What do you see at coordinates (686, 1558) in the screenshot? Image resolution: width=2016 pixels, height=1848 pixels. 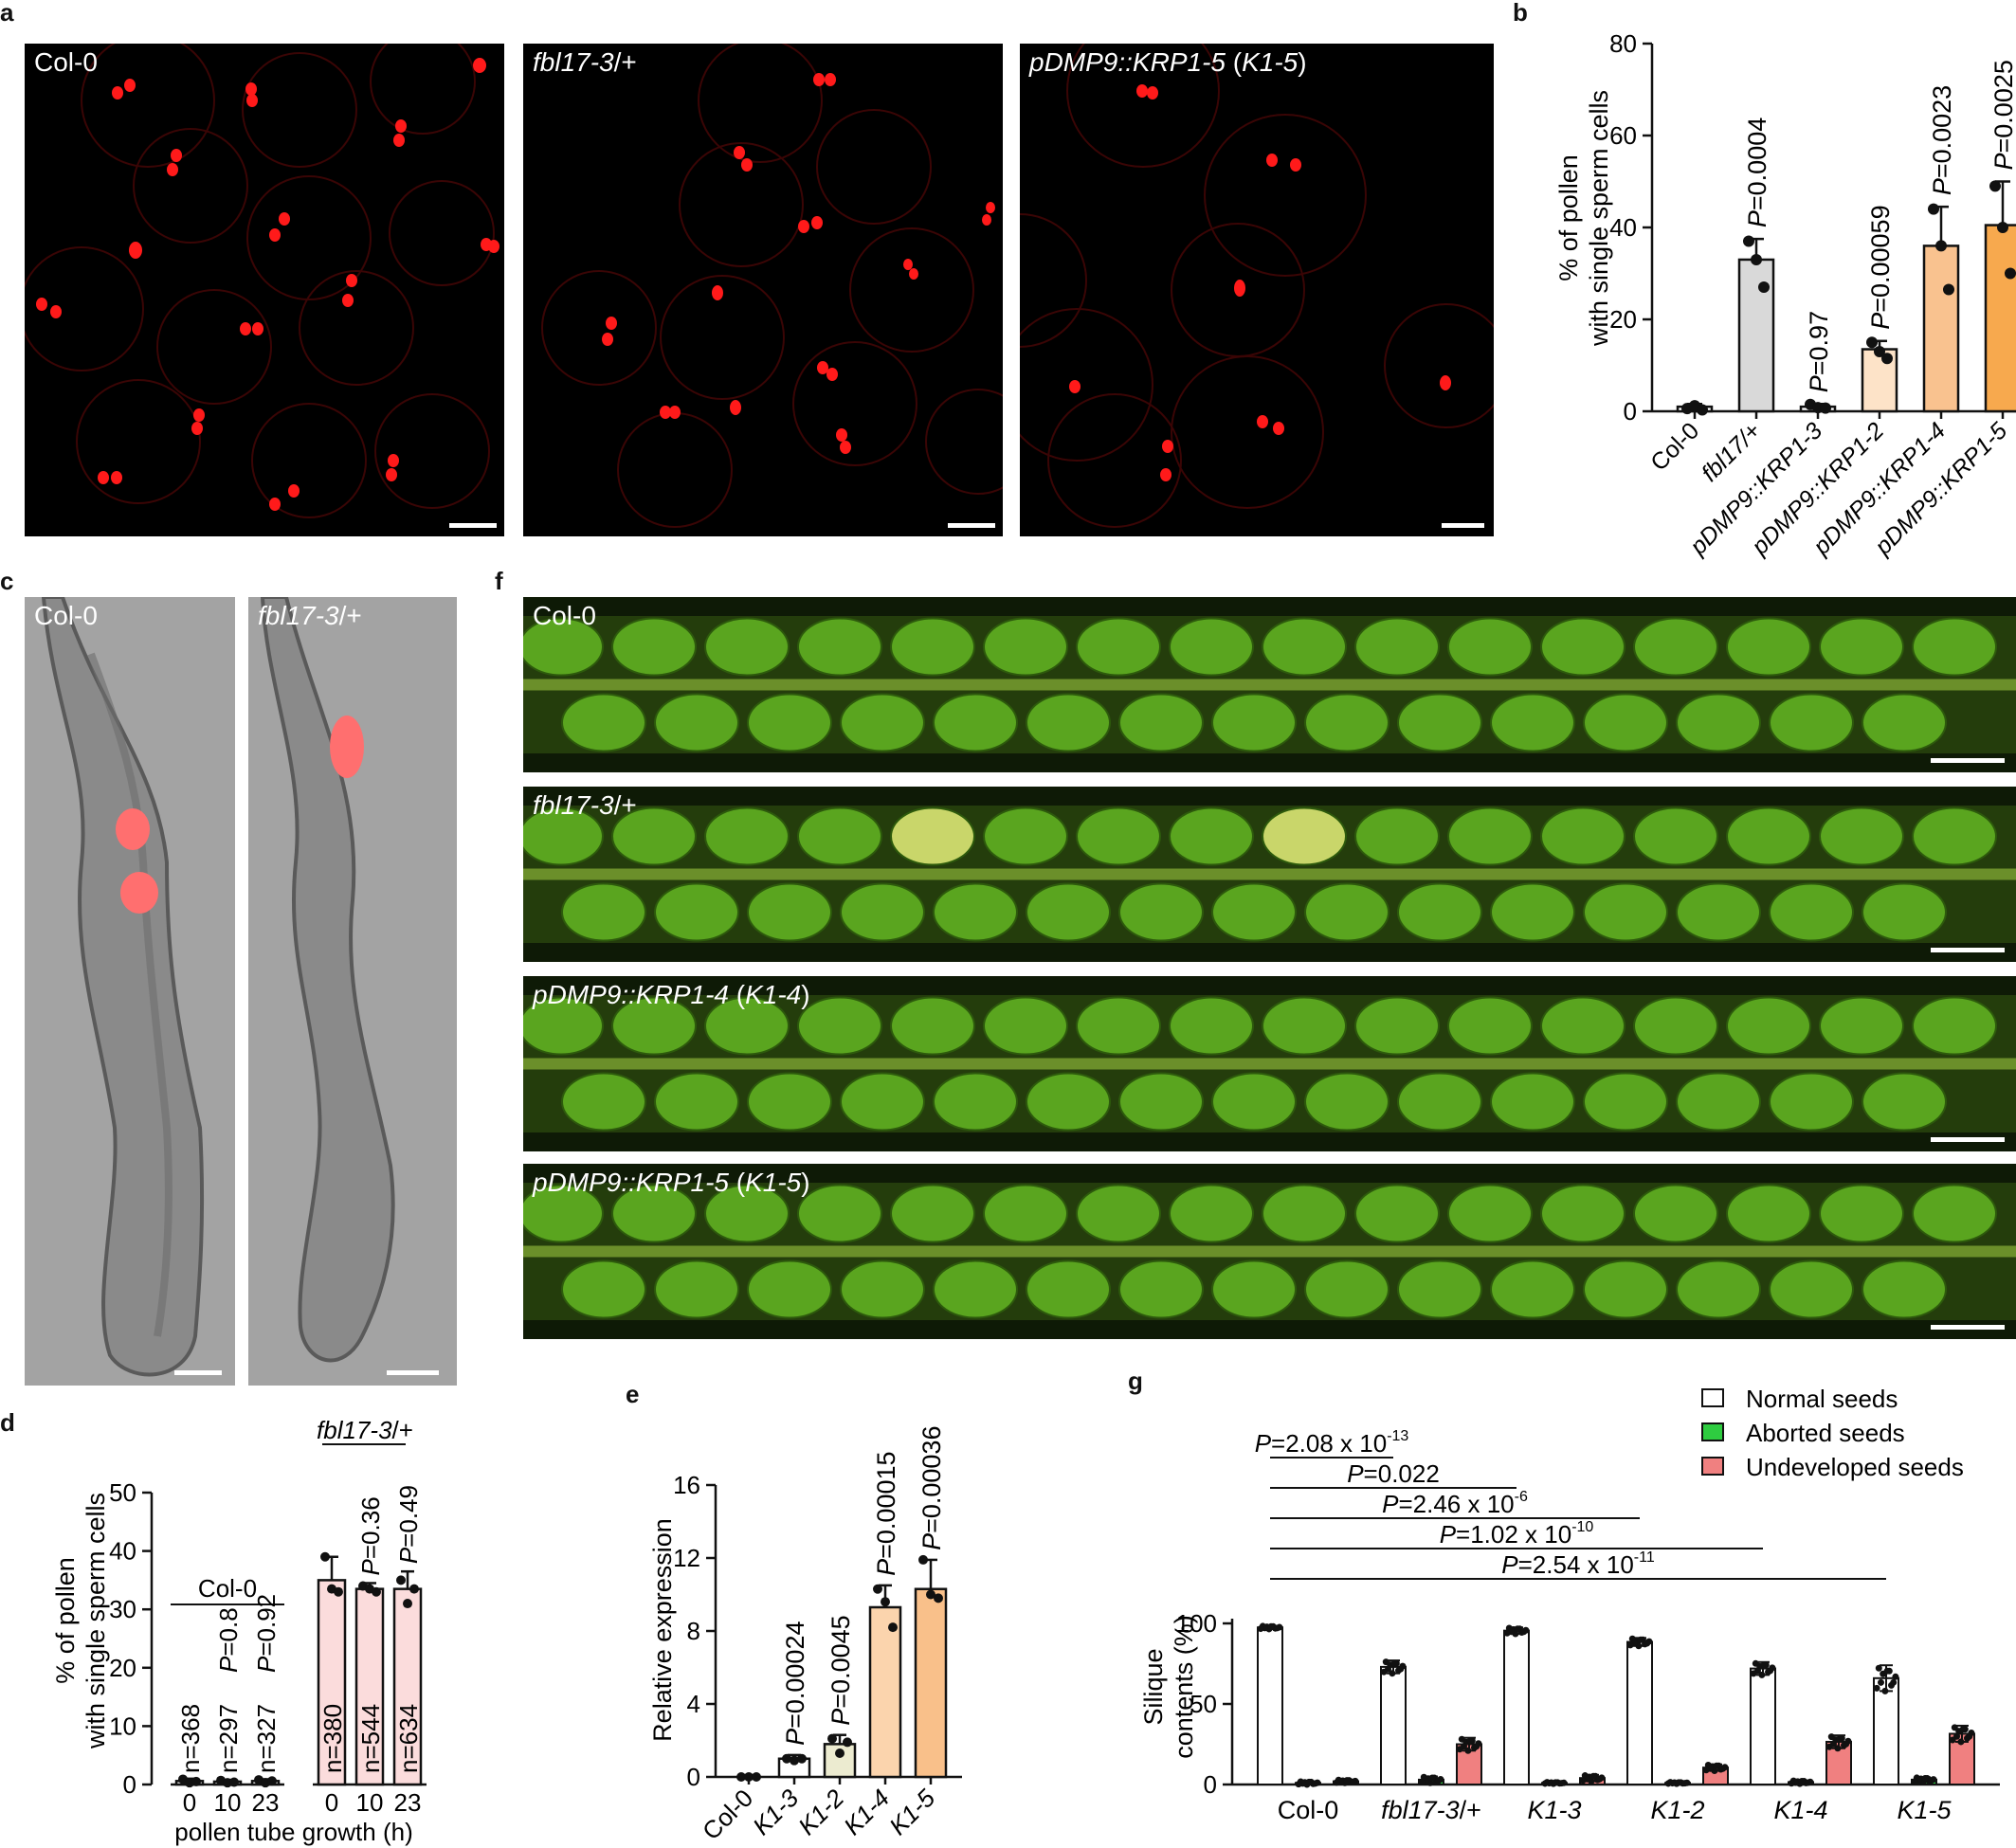 I see `y-tick-label: 12` at bounding box center [686, 1558].